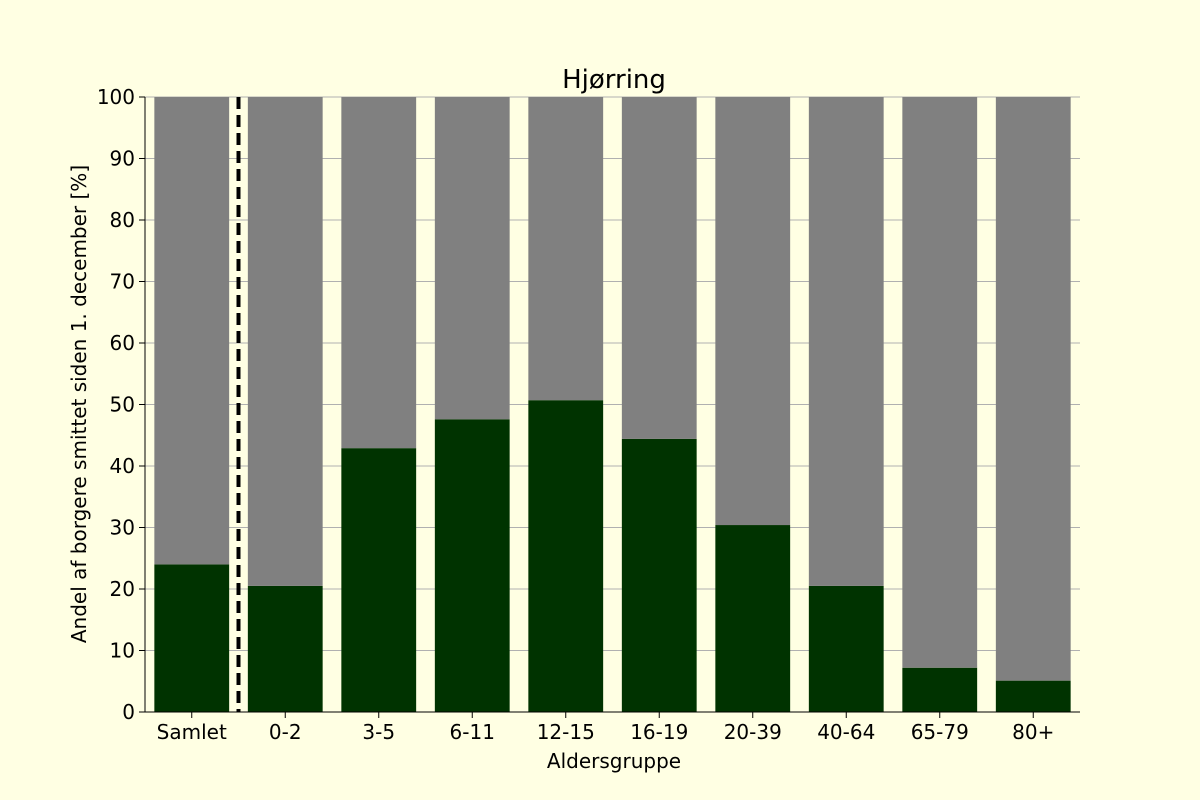  What do you see at coordinates (128, 712) in the screenshot?
I see `y-tick-label: 0` at bounding box center [128, 712].